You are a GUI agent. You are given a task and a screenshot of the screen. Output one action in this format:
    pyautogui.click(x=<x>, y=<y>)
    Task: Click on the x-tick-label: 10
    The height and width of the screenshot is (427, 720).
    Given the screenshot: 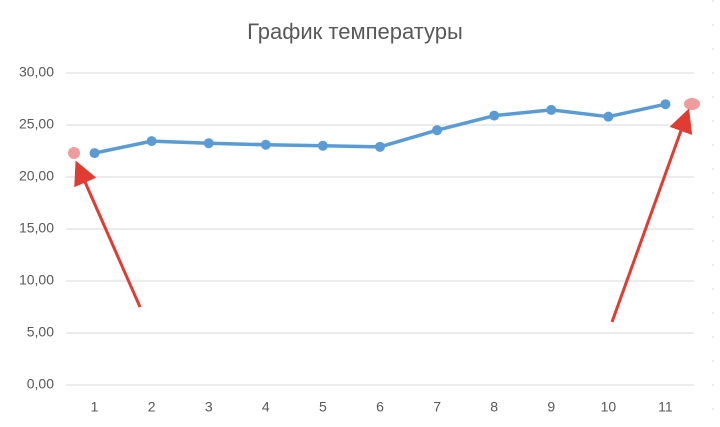 What is the action you would take?
    pyautogui.click(x=609, y=407)
    